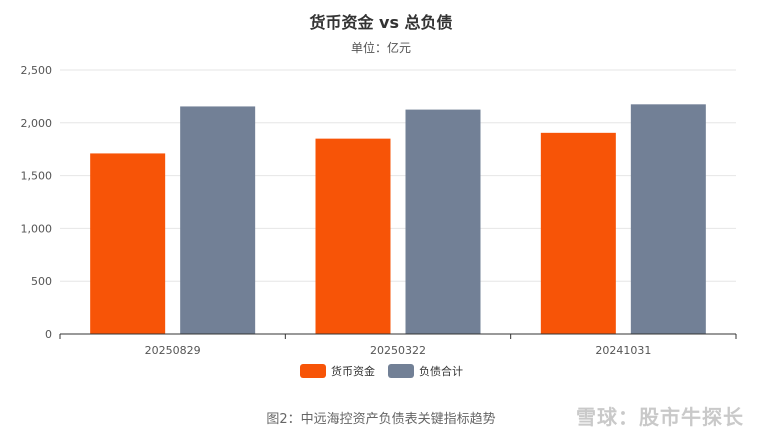  Describe the element at coordinates (381, 419) in the screenshot. I see `figure-caption: 图2：中远海控资产负债表关键指标趋势` at that location.